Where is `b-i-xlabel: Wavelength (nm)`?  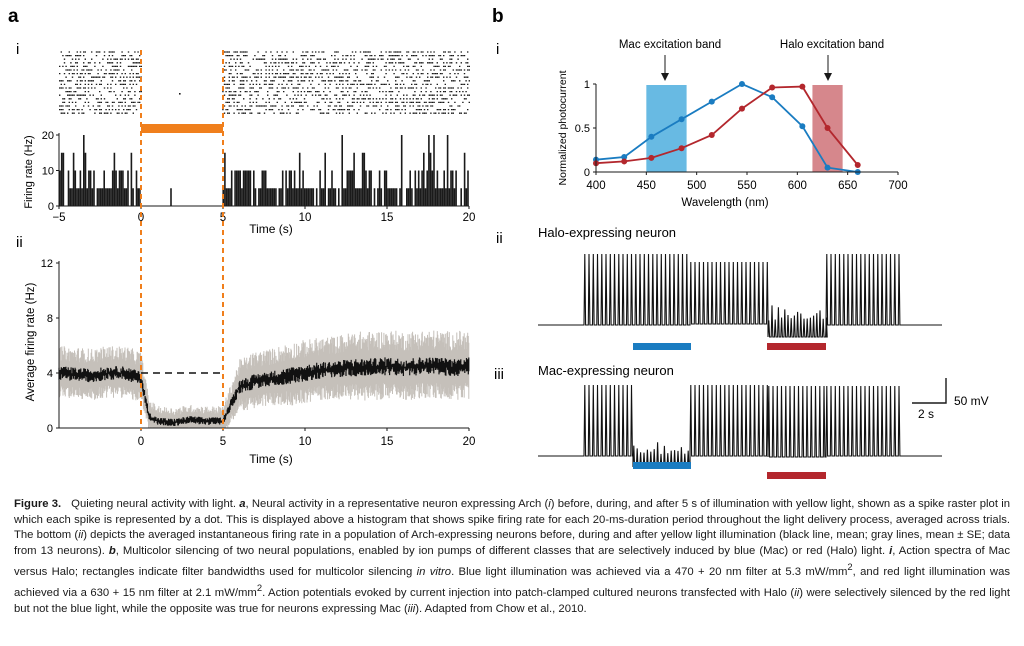 b-i-xlabel: Wavelength (nm) is located at coordinates (724, 203).